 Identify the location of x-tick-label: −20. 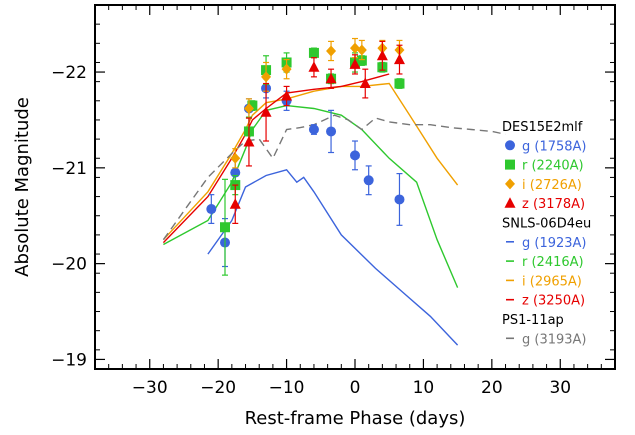
(218, 388).